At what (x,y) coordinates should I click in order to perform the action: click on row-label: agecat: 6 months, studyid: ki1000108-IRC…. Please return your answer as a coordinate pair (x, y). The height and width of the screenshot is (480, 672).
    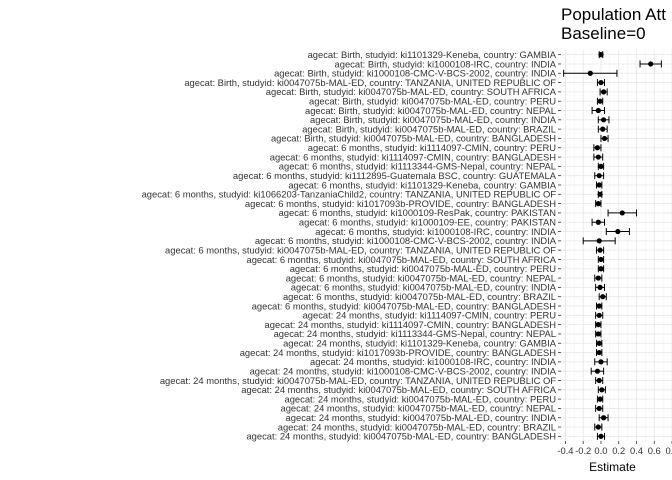
    Looking at the image, I should click on (435, 231).